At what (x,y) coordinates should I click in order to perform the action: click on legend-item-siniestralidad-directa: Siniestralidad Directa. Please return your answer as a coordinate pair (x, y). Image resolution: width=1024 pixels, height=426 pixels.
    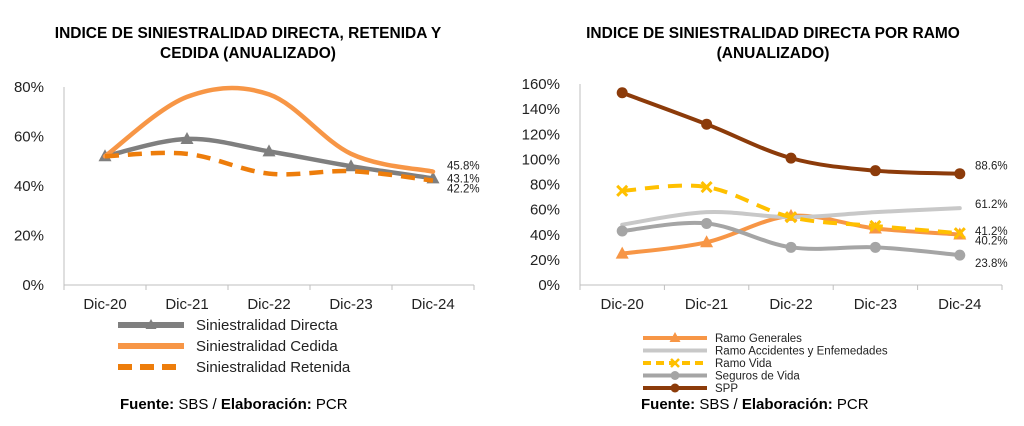
    Looking at the image, I should click on (228, 325).